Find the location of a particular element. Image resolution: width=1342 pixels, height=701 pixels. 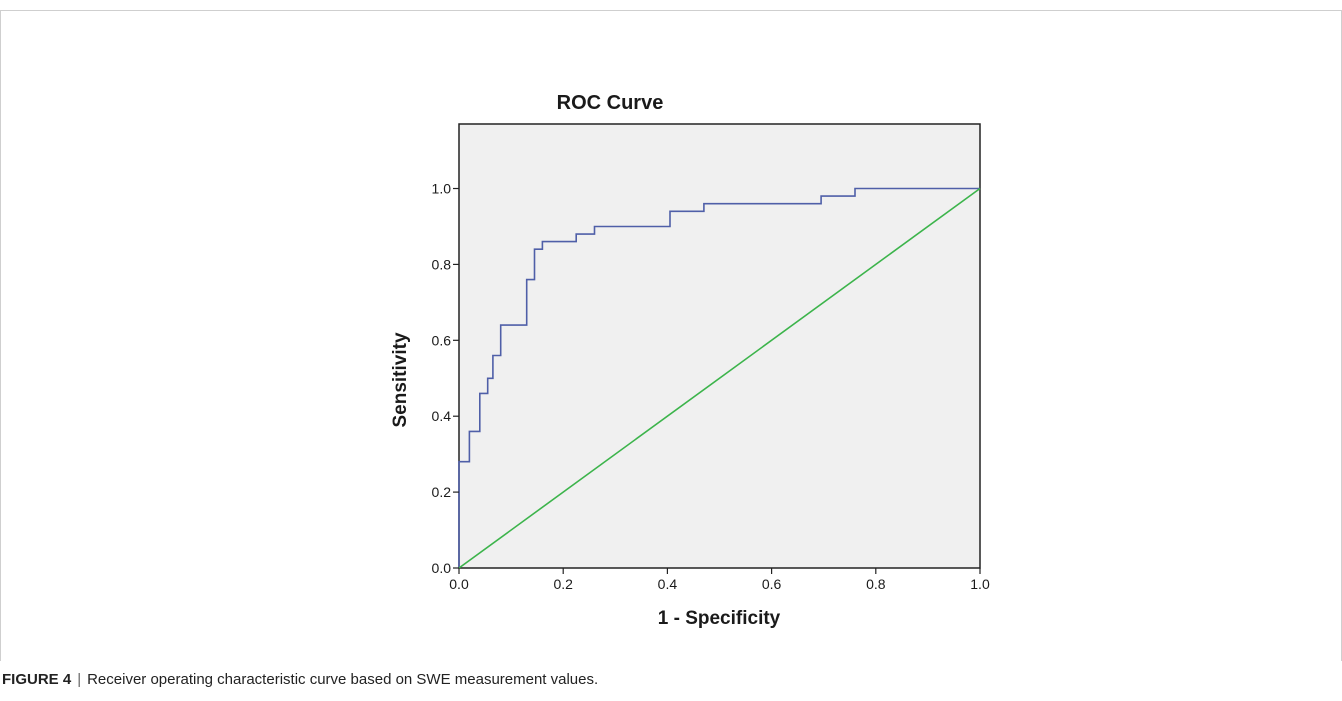

figure-label: FIGURE 4 is located at coordinates (37, 679).